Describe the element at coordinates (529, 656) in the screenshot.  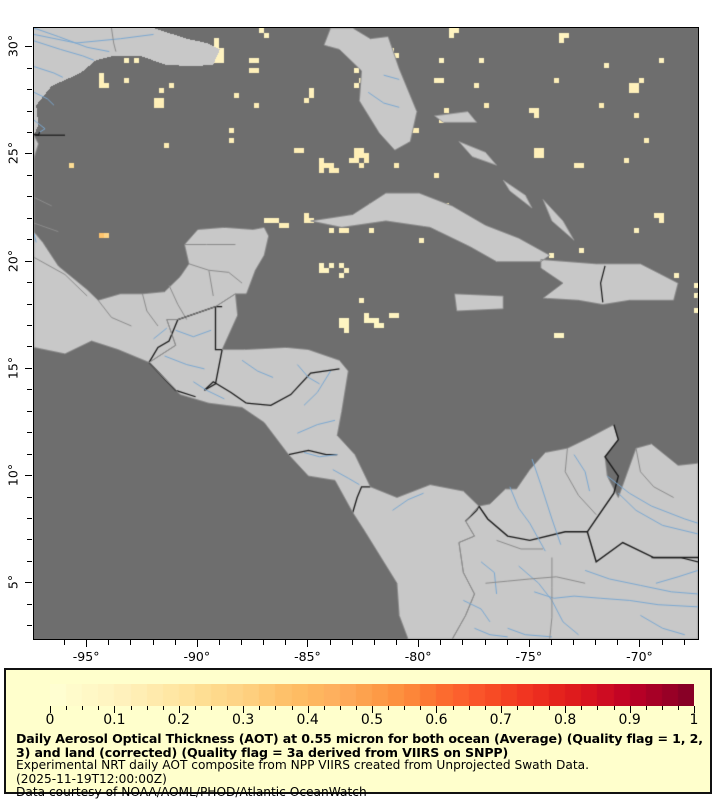
I see `x-axis-label: -75°` at that location.